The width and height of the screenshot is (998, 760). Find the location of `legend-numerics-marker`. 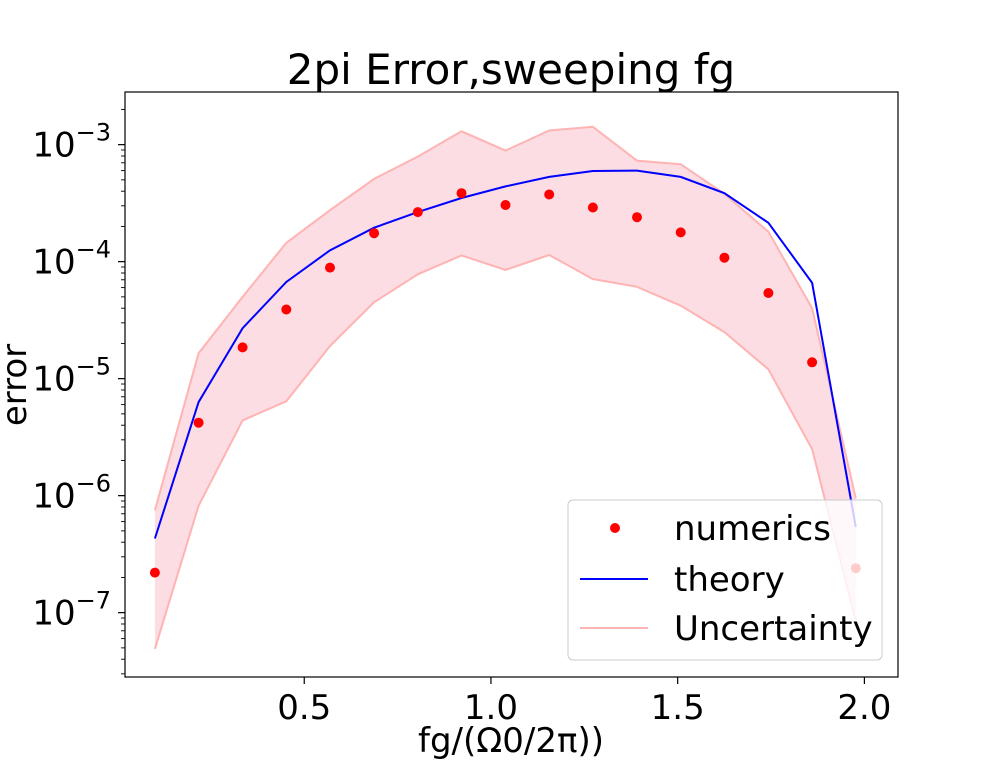

legend-numerics-marker is located at coordinates (615, 528).